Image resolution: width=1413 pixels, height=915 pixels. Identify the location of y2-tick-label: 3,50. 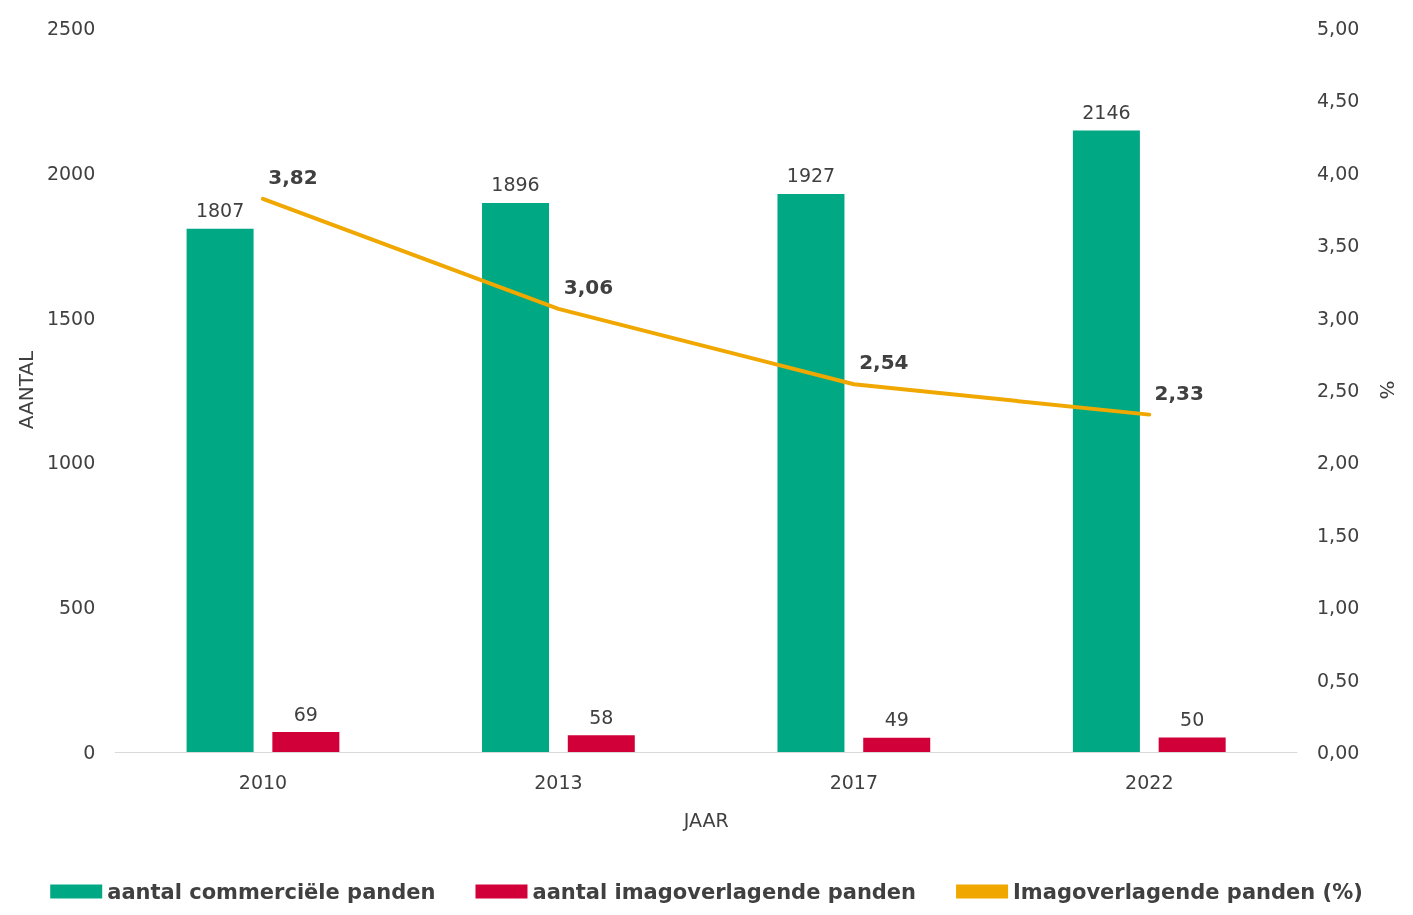
(1338, 245).